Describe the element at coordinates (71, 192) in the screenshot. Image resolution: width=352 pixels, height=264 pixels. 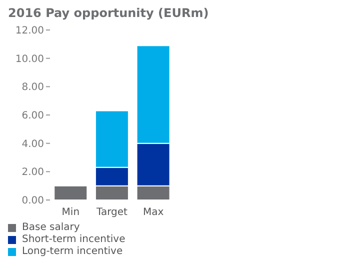
I see `bar` at that location.